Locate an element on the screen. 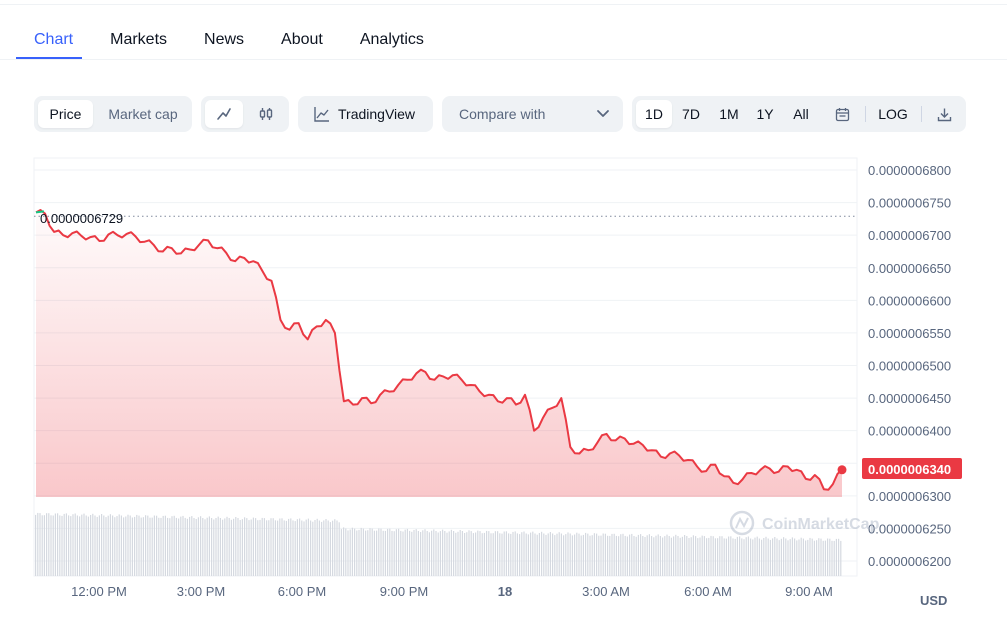 This screenshot has height=621, width=1007. line-chart-icon is located at coordinates (224, 114).